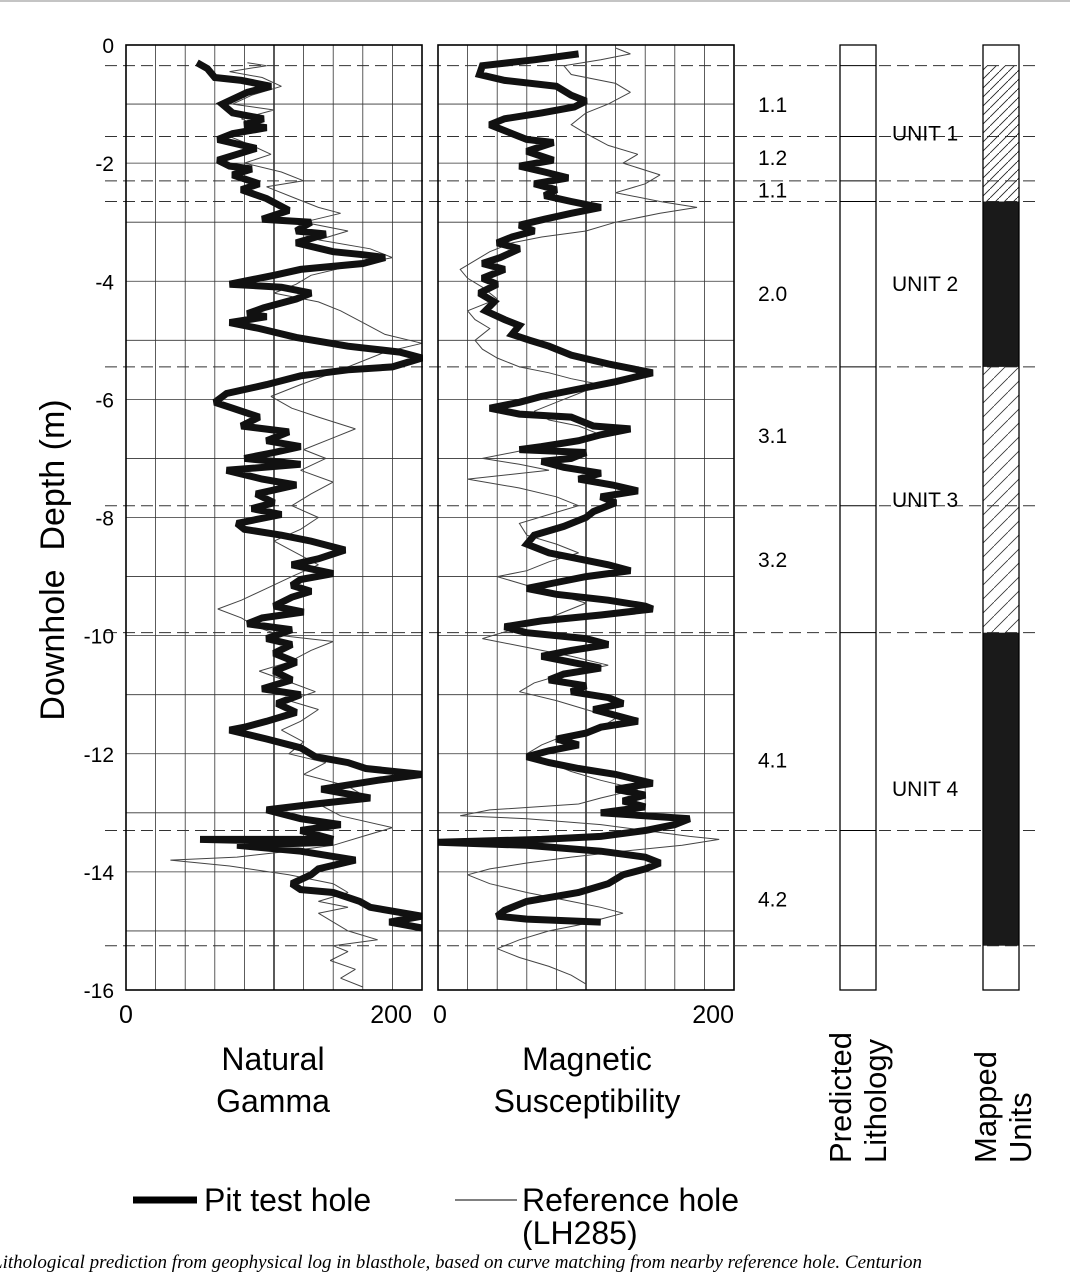 This screenshot has width=1070, height=1286. Describe the element at coordinates (858, 506) in the screenshot. I see `predicted-lithology-boundaries` at that location.